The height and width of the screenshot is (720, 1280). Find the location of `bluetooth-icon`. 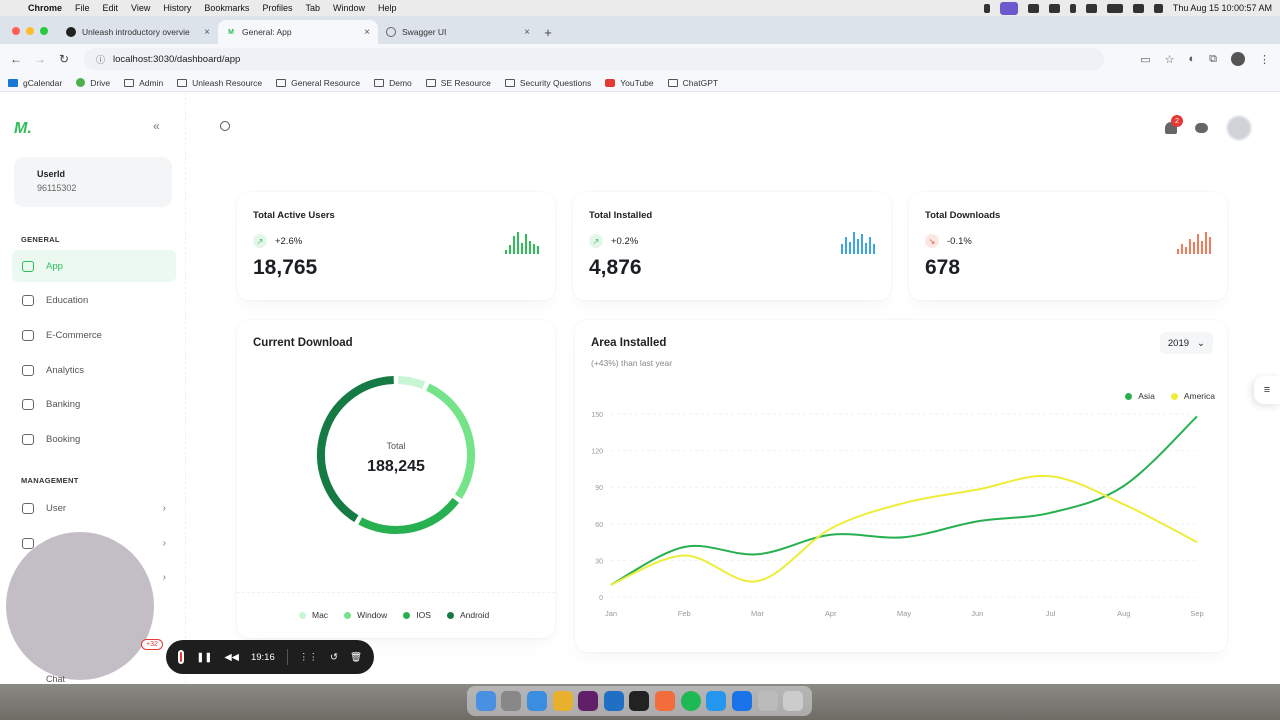

bluetooth-icon is located at coordinates (1072, 8).